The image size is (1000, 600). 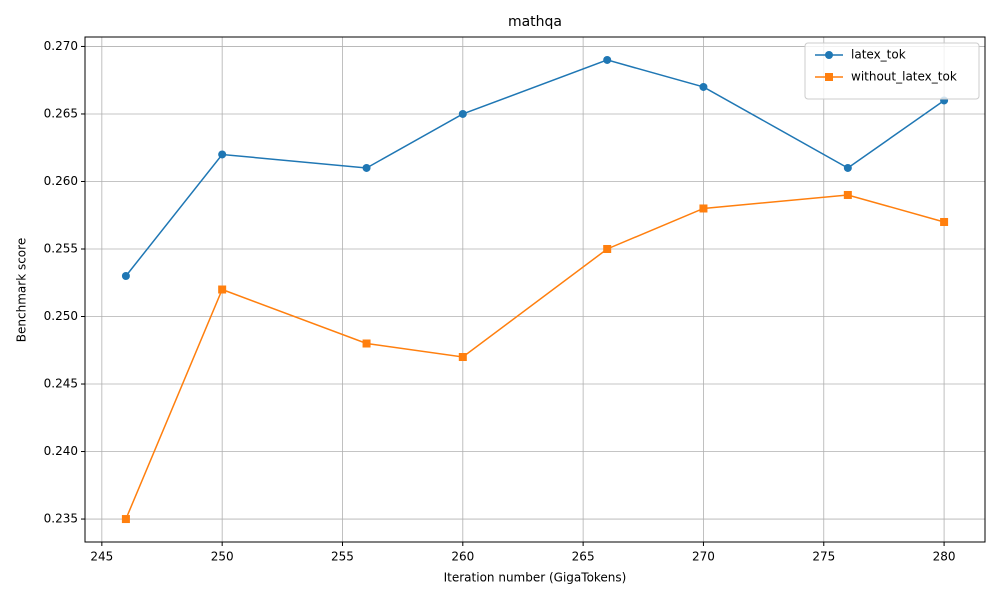 What do you see at coordinates (61, 384) in the screenshot?
I see `y-tick-label: 0.245` at bounding box center [61, 384].